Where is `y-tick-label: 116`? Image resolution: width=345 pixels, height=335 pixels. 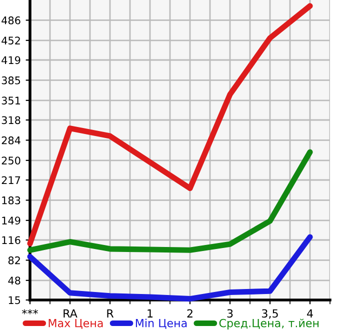
y-tick-label: 116 is located at coordinates (11, 240).